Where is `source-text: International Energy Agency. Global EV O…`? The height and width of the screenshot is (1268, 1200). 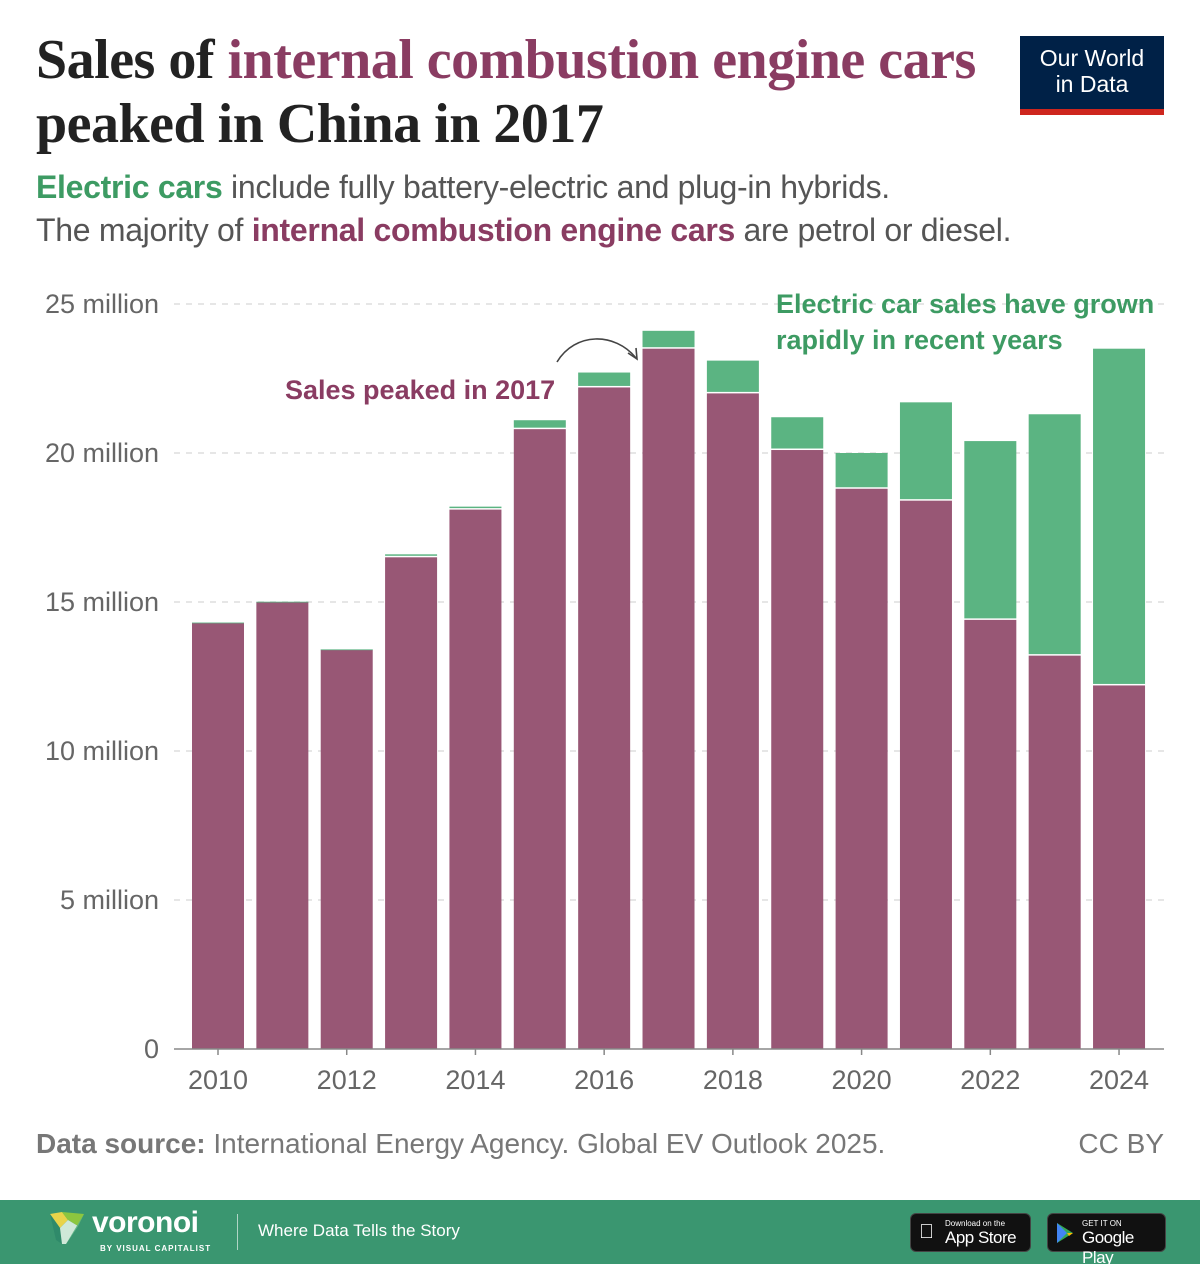 source-text: International Energy Agency. Global EV O… is located at coordinates (545, 1143).